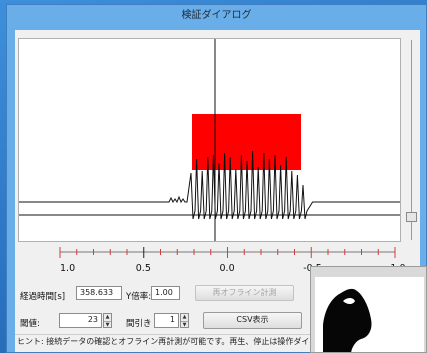 The width and height of the screenshot is (427, 353). What do you see at coordinates (165, 293) in the screenshot?
I see `y-scale-input: 1.00` at bounding box center [165, 293].